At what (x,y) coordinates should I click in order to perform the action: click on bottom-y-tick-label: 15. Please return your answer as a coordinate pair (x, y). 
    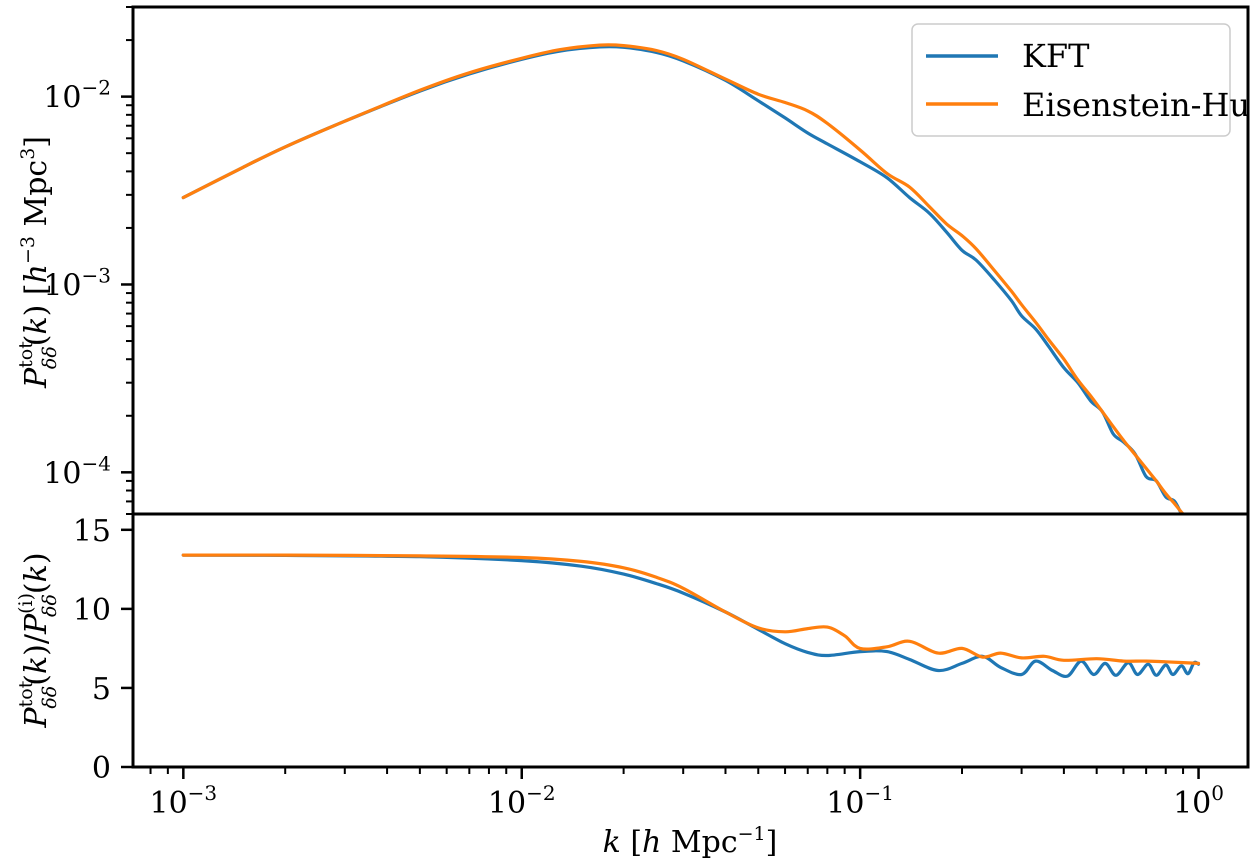
    Looking at the image, I should click on (92, 531).